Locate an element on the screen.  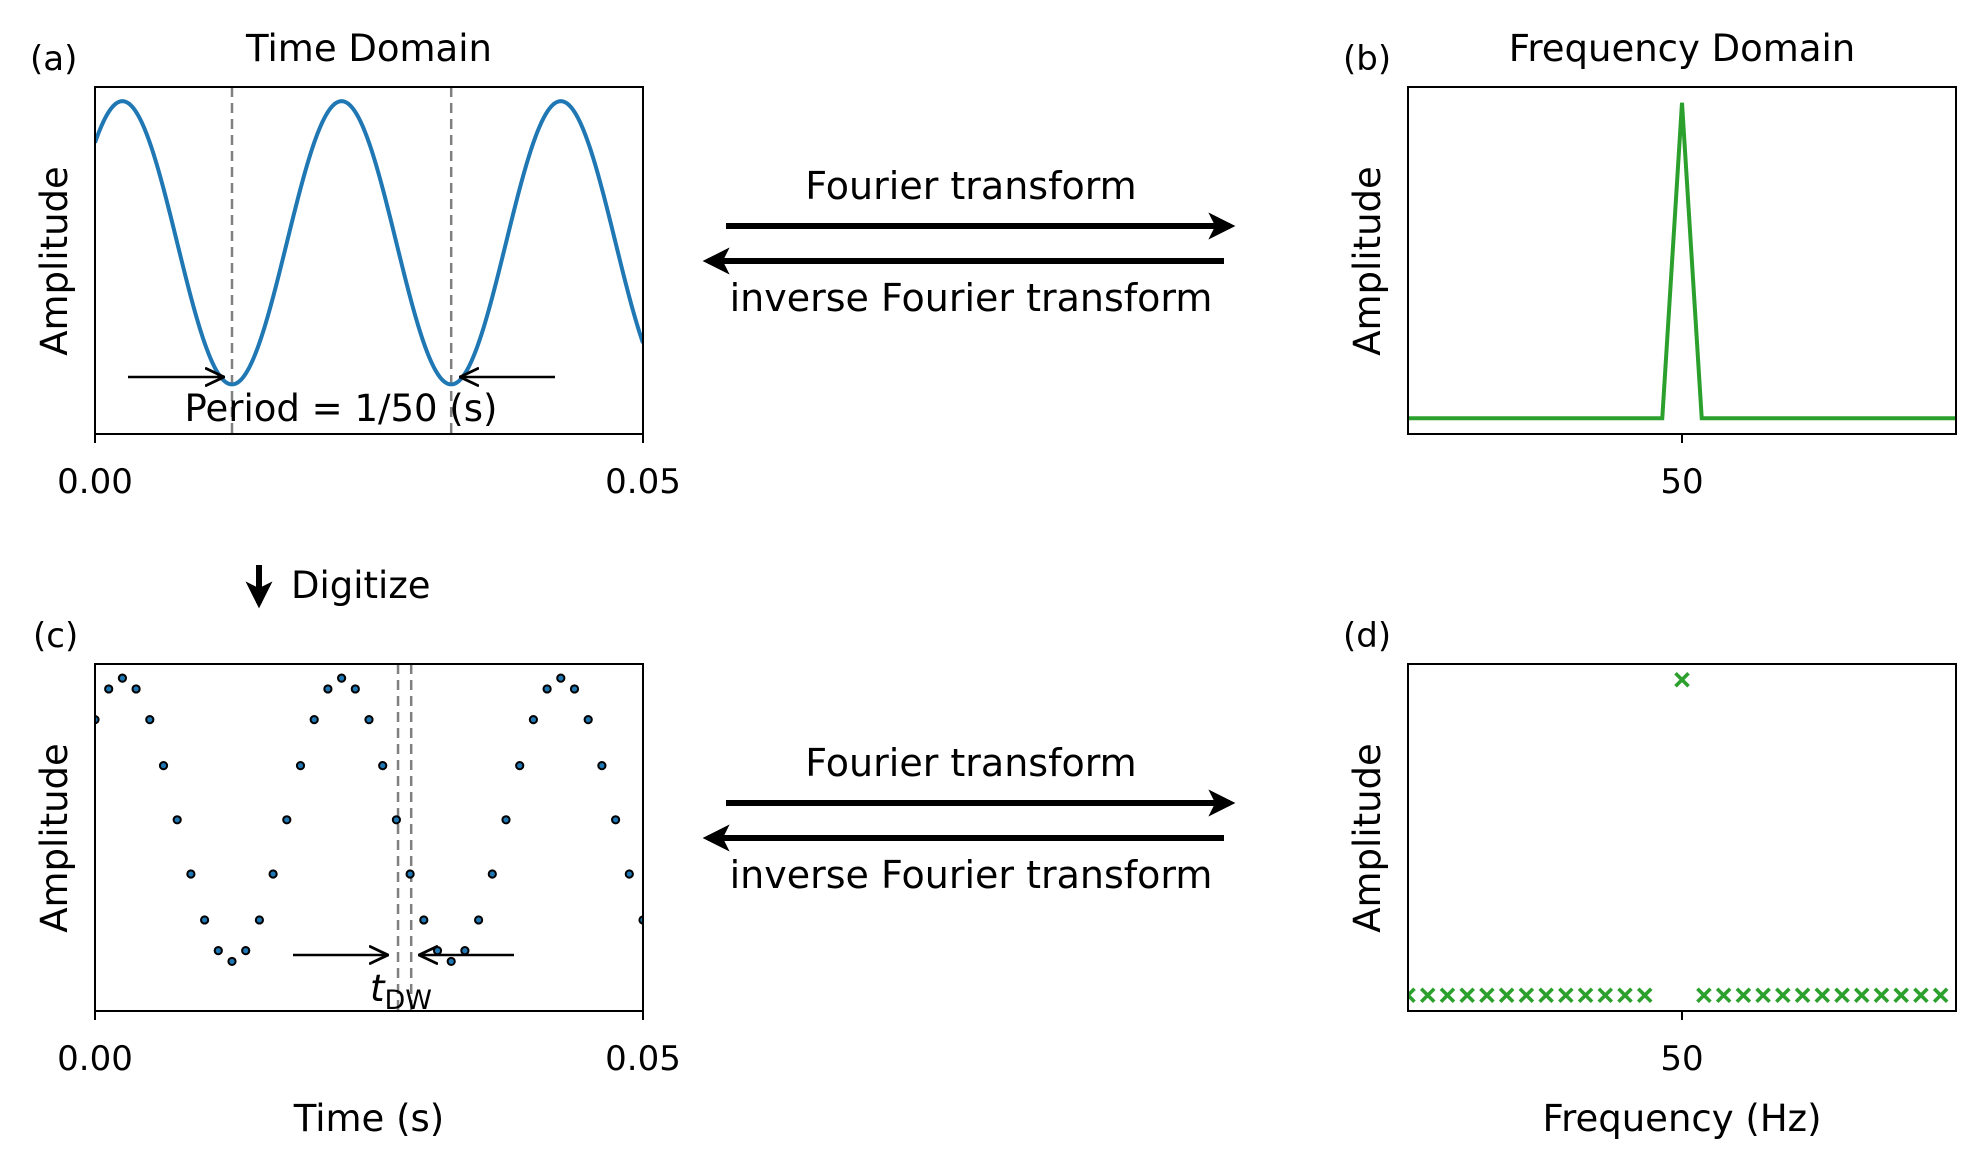
inverse-fourier-transform-label-bottom: inverse Fourier transform is located at coordinates (971, 875).